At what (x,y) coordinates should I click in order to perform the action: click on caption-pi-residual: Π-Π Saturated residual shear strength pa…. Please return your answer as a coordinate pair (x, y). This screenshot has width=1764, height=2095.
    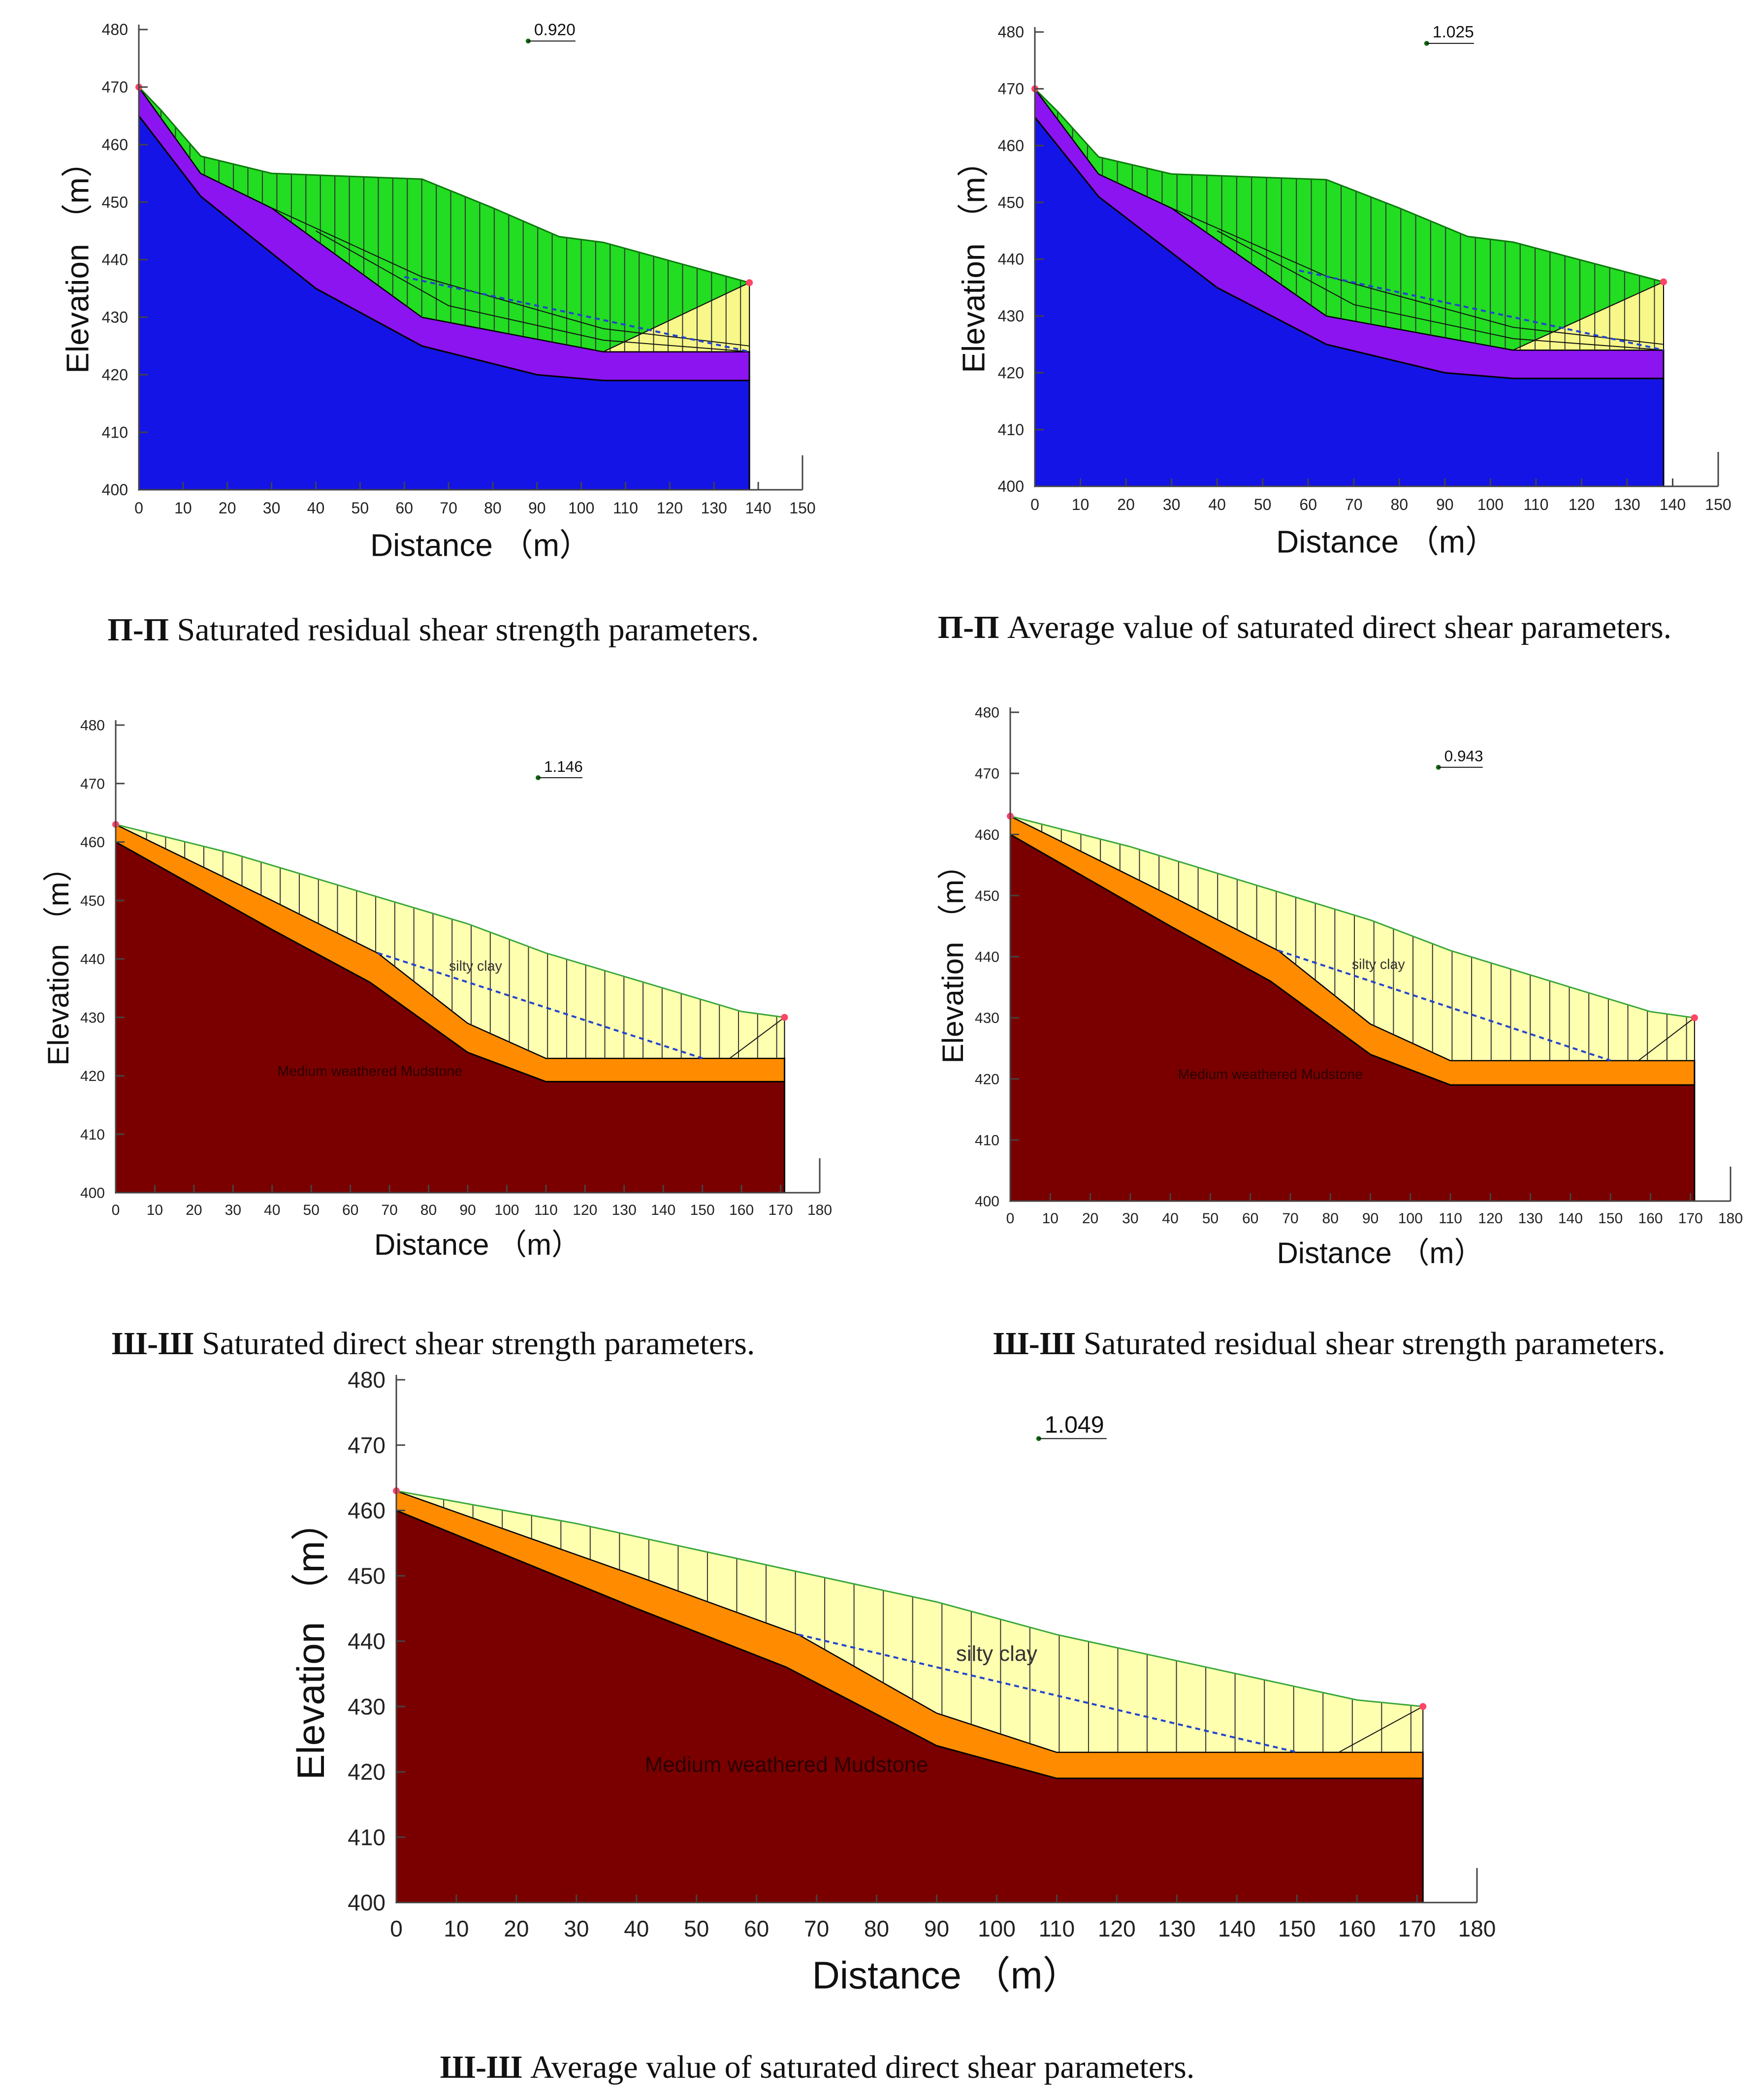
    Looking at the image, I should click on (433, 630).